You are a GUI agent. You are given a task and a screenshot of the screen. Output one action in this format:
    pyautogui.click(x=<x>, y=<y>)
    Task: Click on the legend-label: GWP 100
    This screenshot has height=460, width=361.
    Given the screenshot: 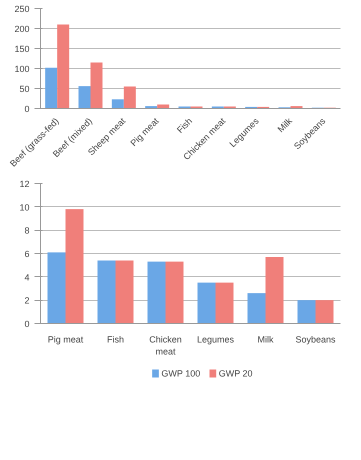 What is the action you would take?
    pyautogui.click(x=180, y=373)
    